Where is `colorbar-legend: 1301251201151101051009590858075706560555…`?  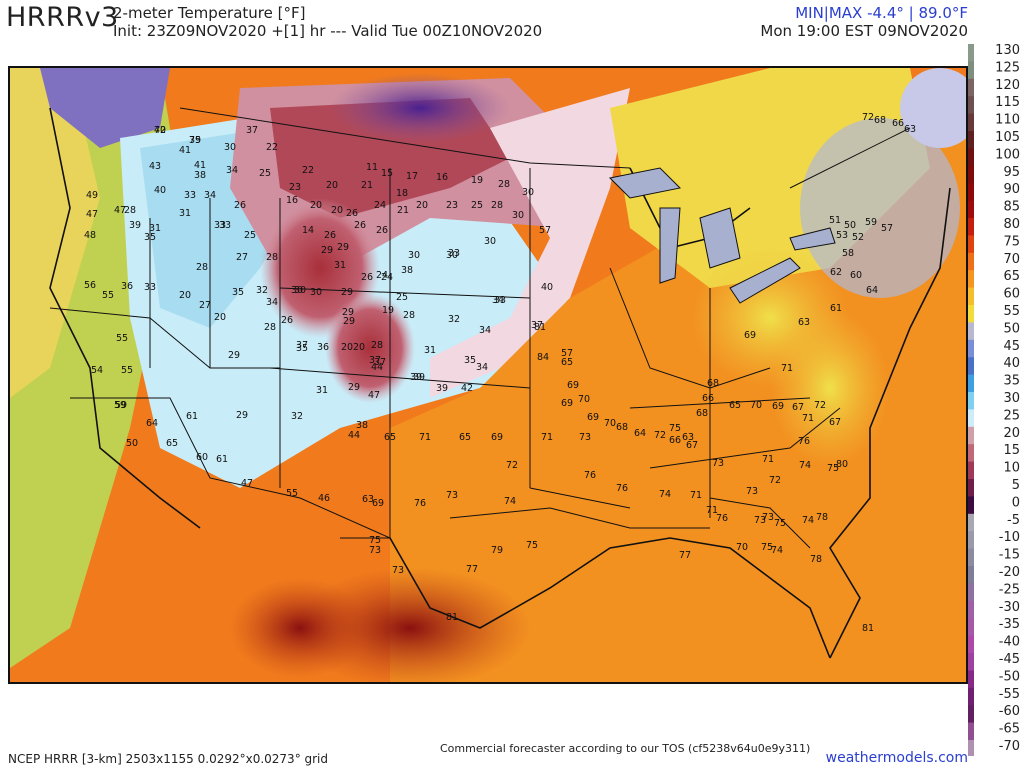 colorbar-legend: 1301251201151101051009590858075706560555… is located at coordinates (994, 400).